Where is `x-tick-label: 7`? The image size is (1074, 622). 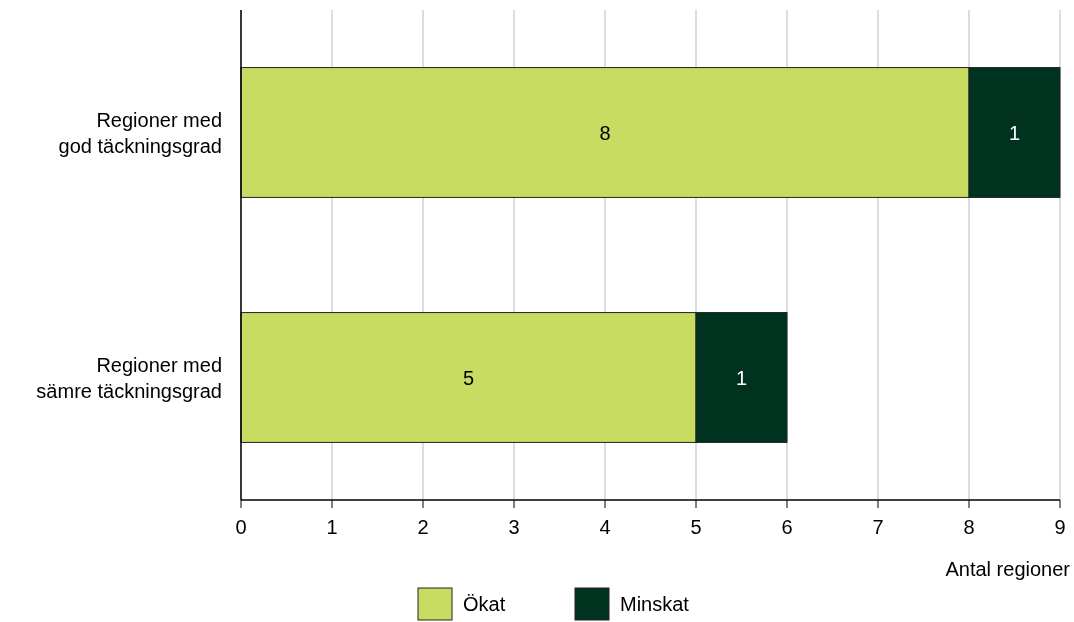
x-tick-label: 7 is located at coordinates (878, 527).